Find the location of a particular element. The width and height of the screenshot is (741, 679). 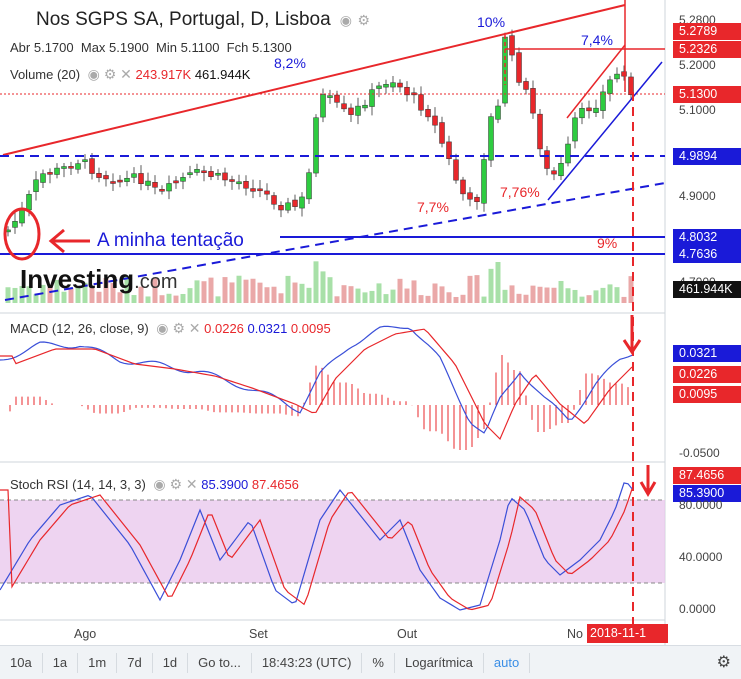

macd-line is located at coordinates (316, 379).